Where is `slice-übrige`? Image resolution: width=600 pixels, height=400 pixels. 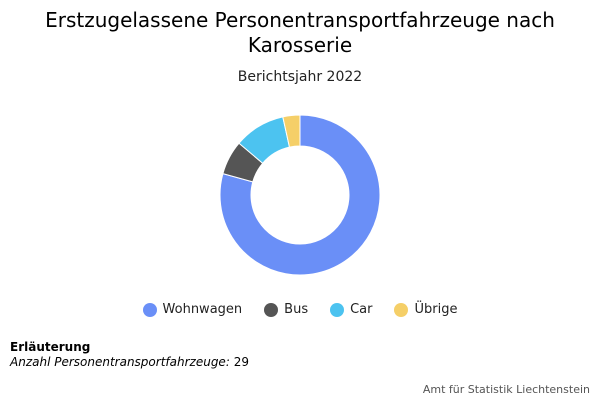
slice-übrige is located at coordinates (291, 131).